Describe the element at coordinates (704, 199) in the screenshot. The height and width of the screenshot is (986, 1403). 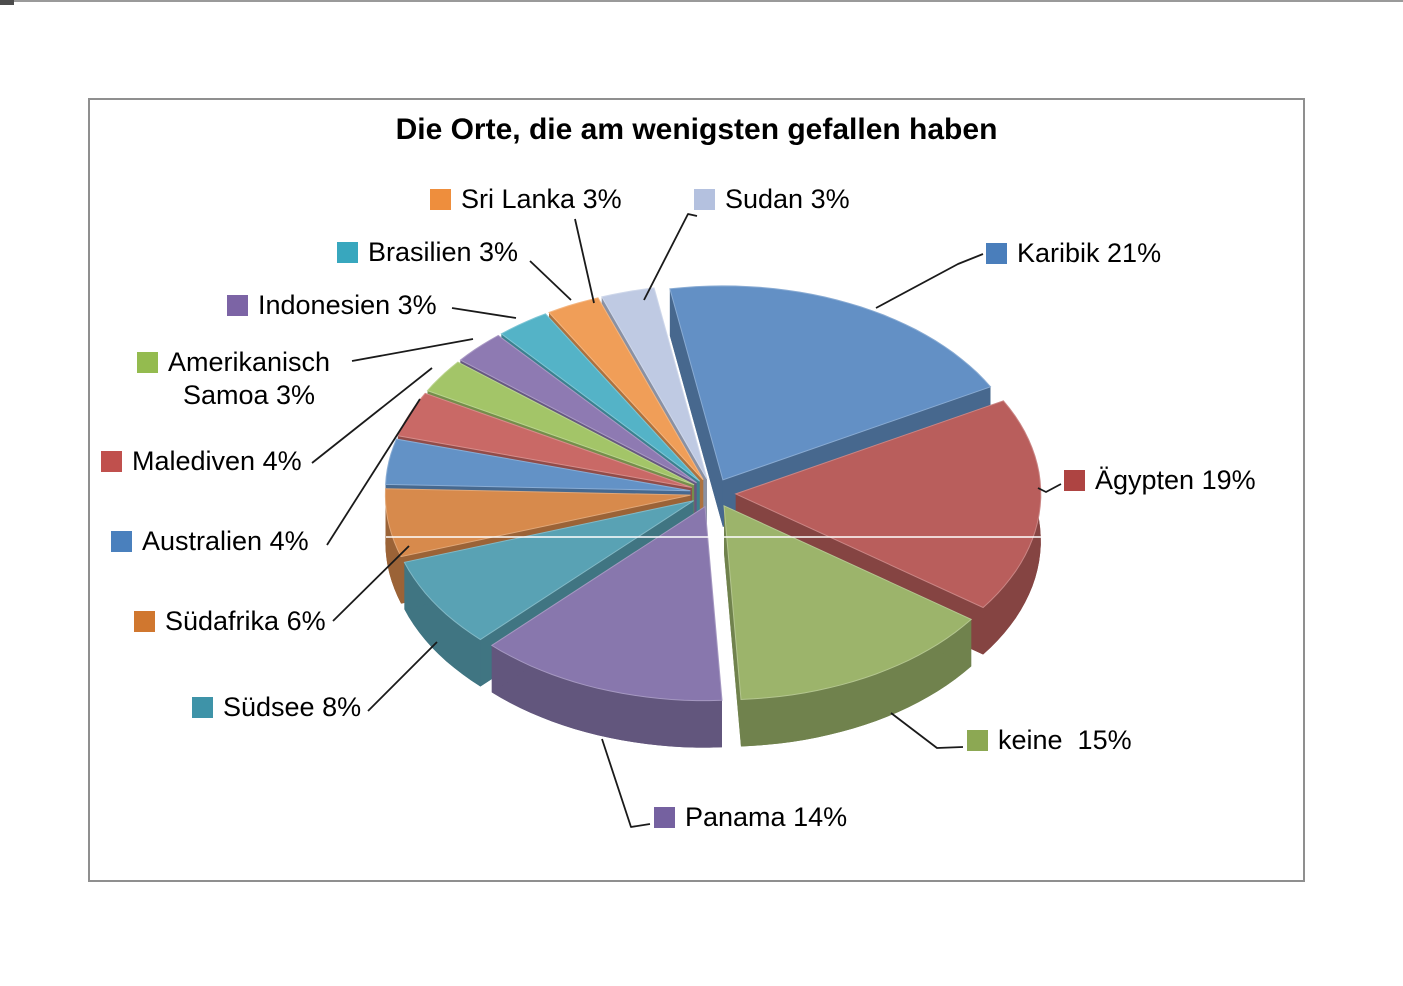
I see `legend-swatch-sudan` at that location.